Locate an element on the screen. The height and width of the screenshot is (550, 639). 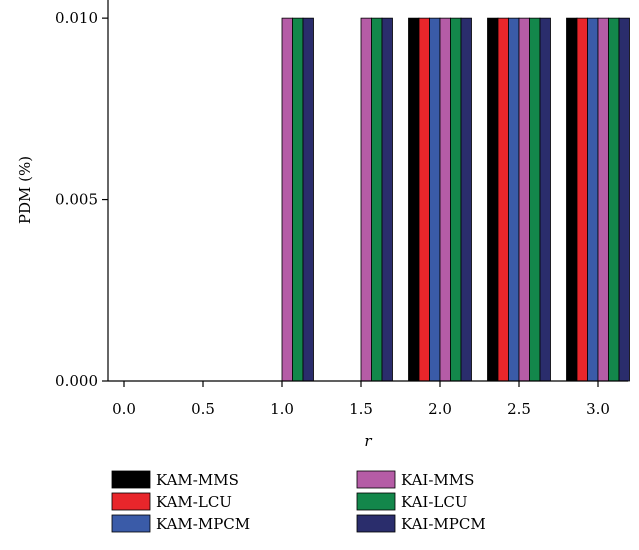
bar-kai-lcu-3.0 is located at coordinates (614, 199).